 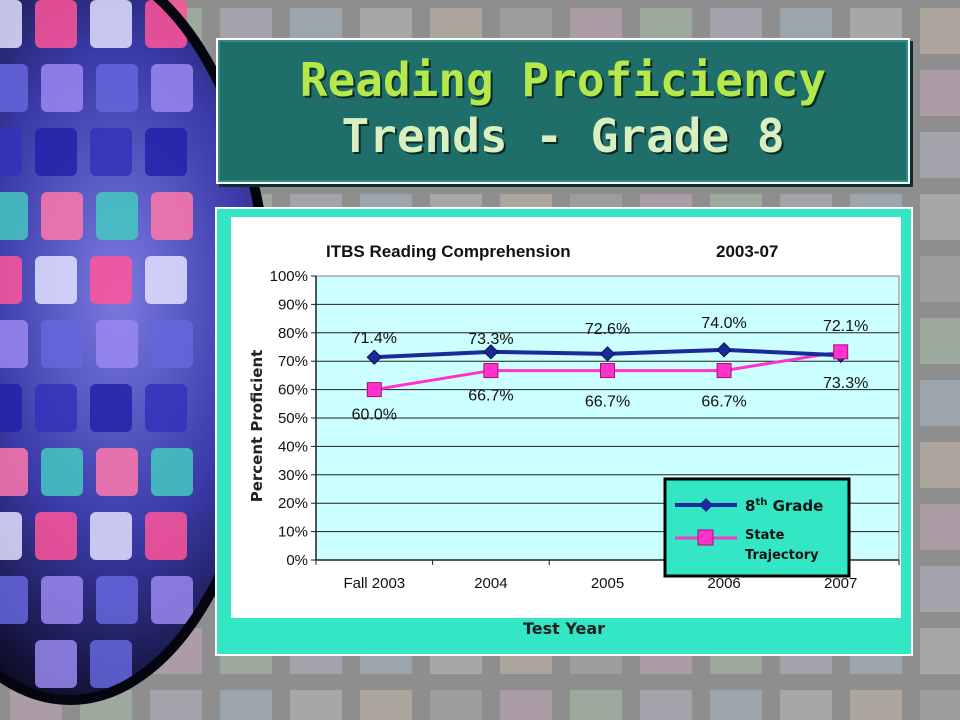 What do you see at coordinates (293, 333) in the screenshot?
I see `y-tick-label: 80%` at bounding box center [293, 333].